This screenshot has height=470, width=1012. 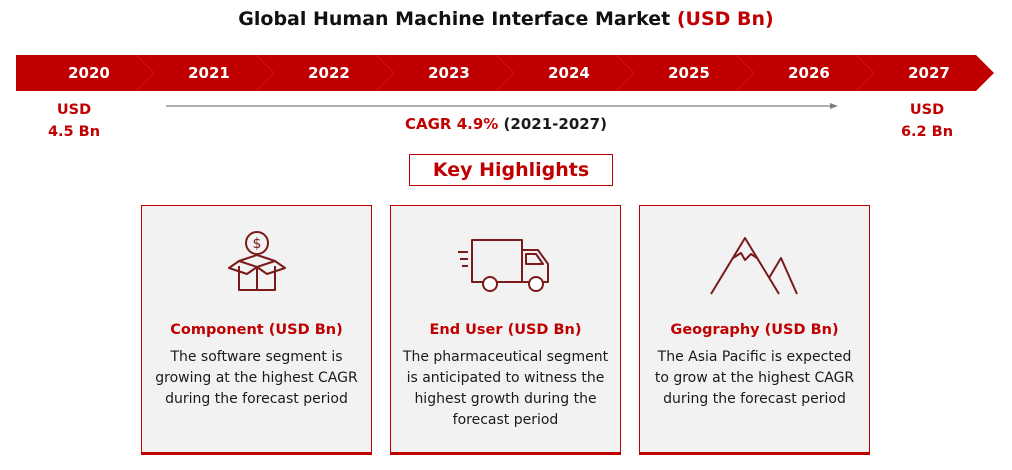 What do you see at coordinates (506, 124) in the screenshot?
I see `cagr-label: CAGR 4.9% (2021-2027)` at bounding box center [506, 124].